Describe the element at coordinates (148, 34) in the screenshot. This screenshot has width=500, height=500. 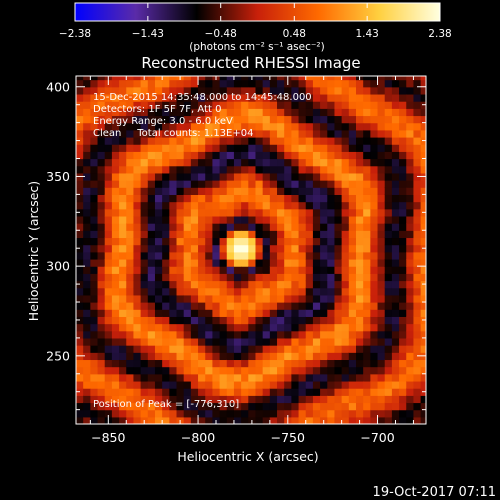
I see `colorbar-tick-label: −1.43` at that location.